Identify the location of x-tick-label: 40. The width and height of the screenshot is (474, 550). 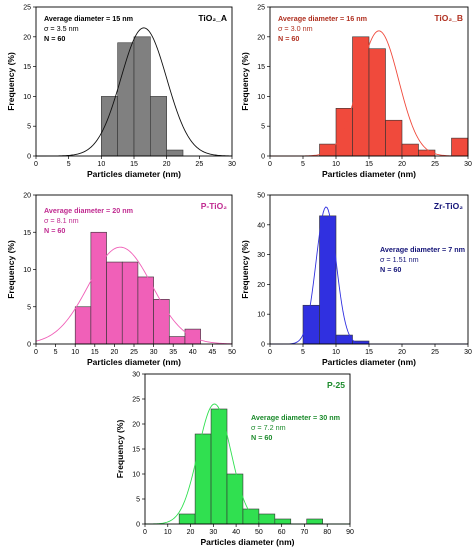
(236, 532).